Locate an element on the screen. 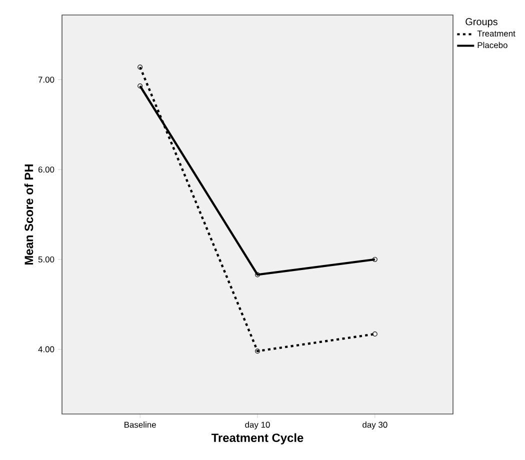 Image resolution: width=525 pixels, height=460 pixels. legend-label: Treatment is located at coordinates (496, 33).